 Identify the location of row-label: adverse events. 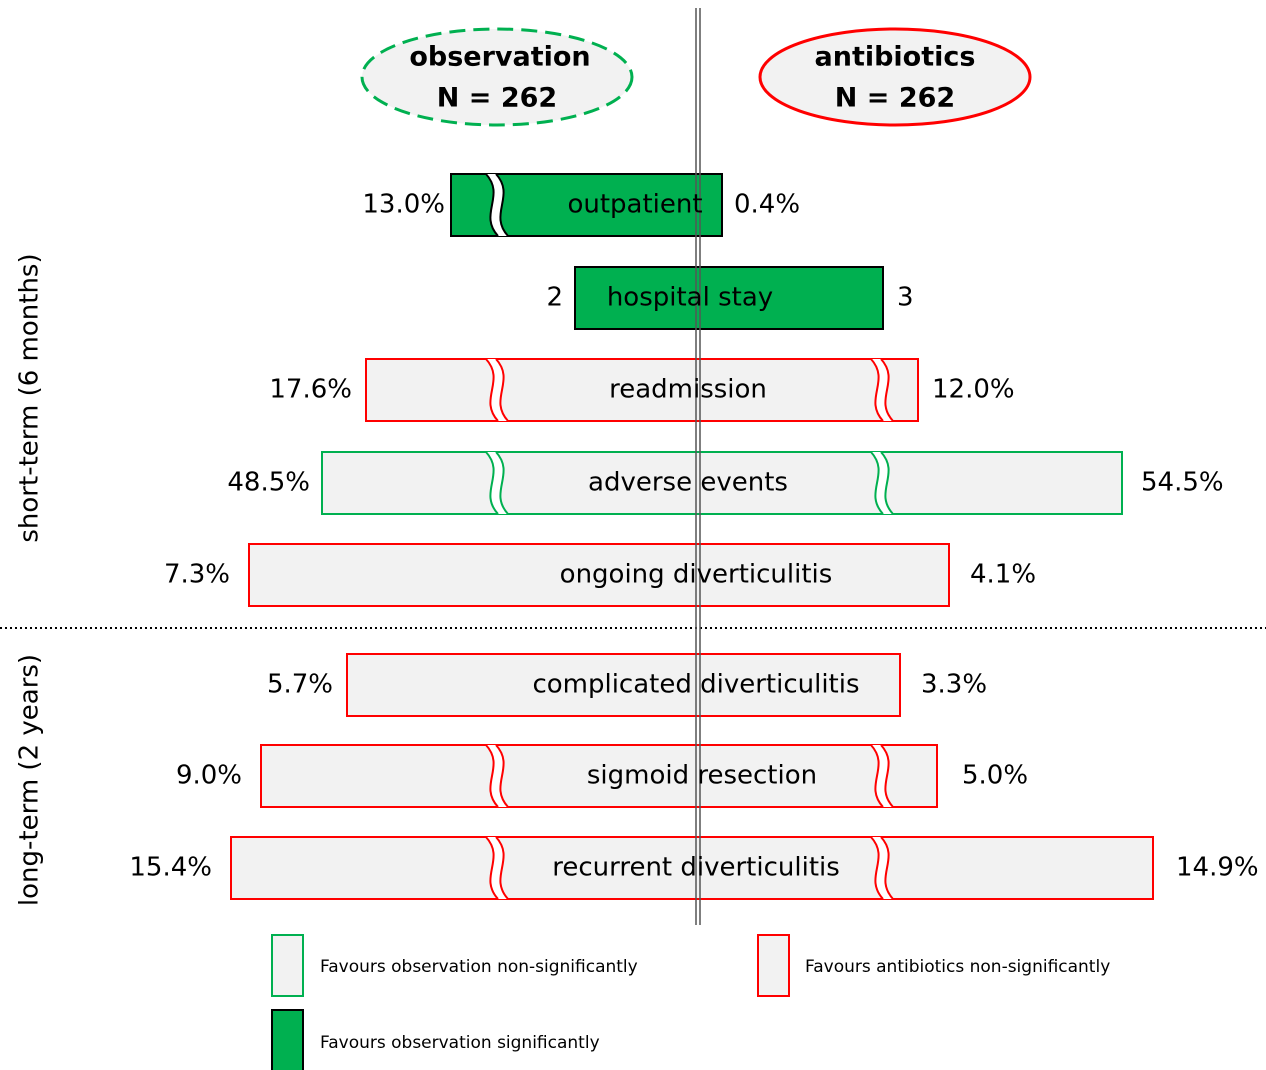
(688, 483).